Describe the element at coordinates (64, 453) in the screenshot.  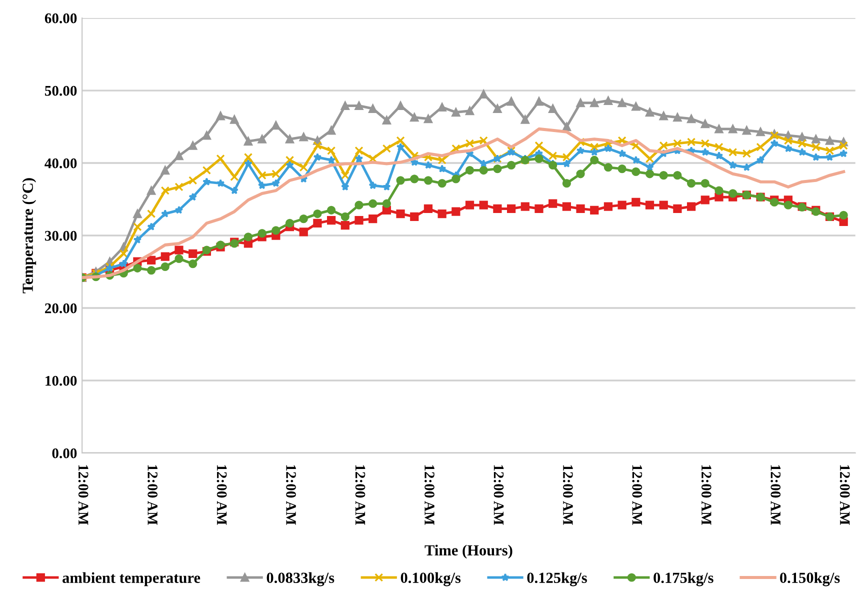
I see `y-tick-label: 0.00` at that location.